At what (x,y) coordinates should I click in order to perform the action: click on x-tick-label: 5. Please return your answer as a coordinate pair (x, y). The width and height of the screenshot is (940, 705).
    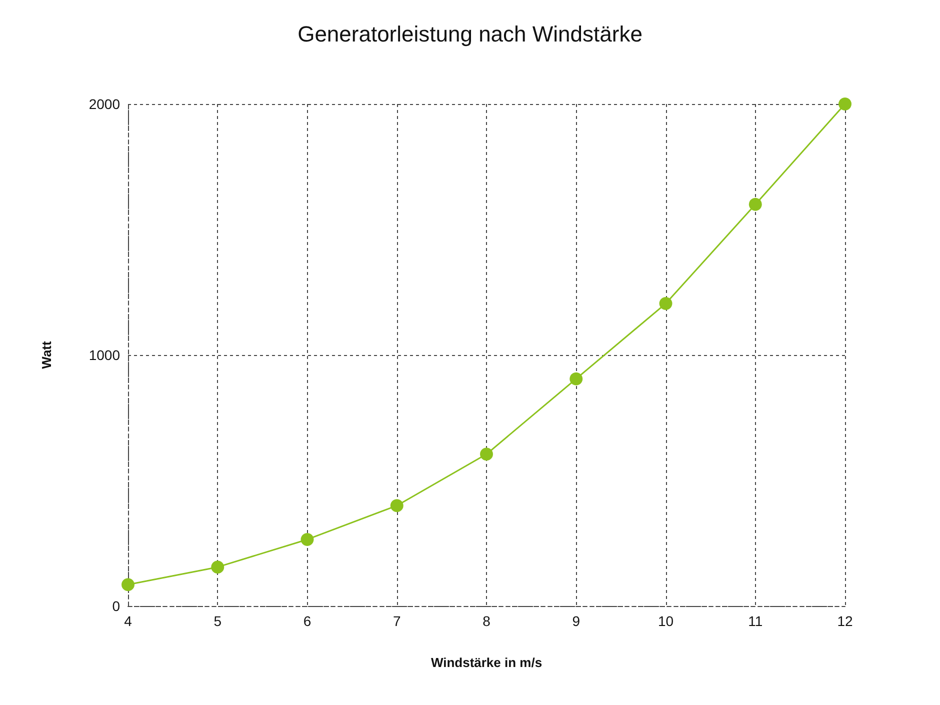
    Looking at the image, I should click on (218, 621).